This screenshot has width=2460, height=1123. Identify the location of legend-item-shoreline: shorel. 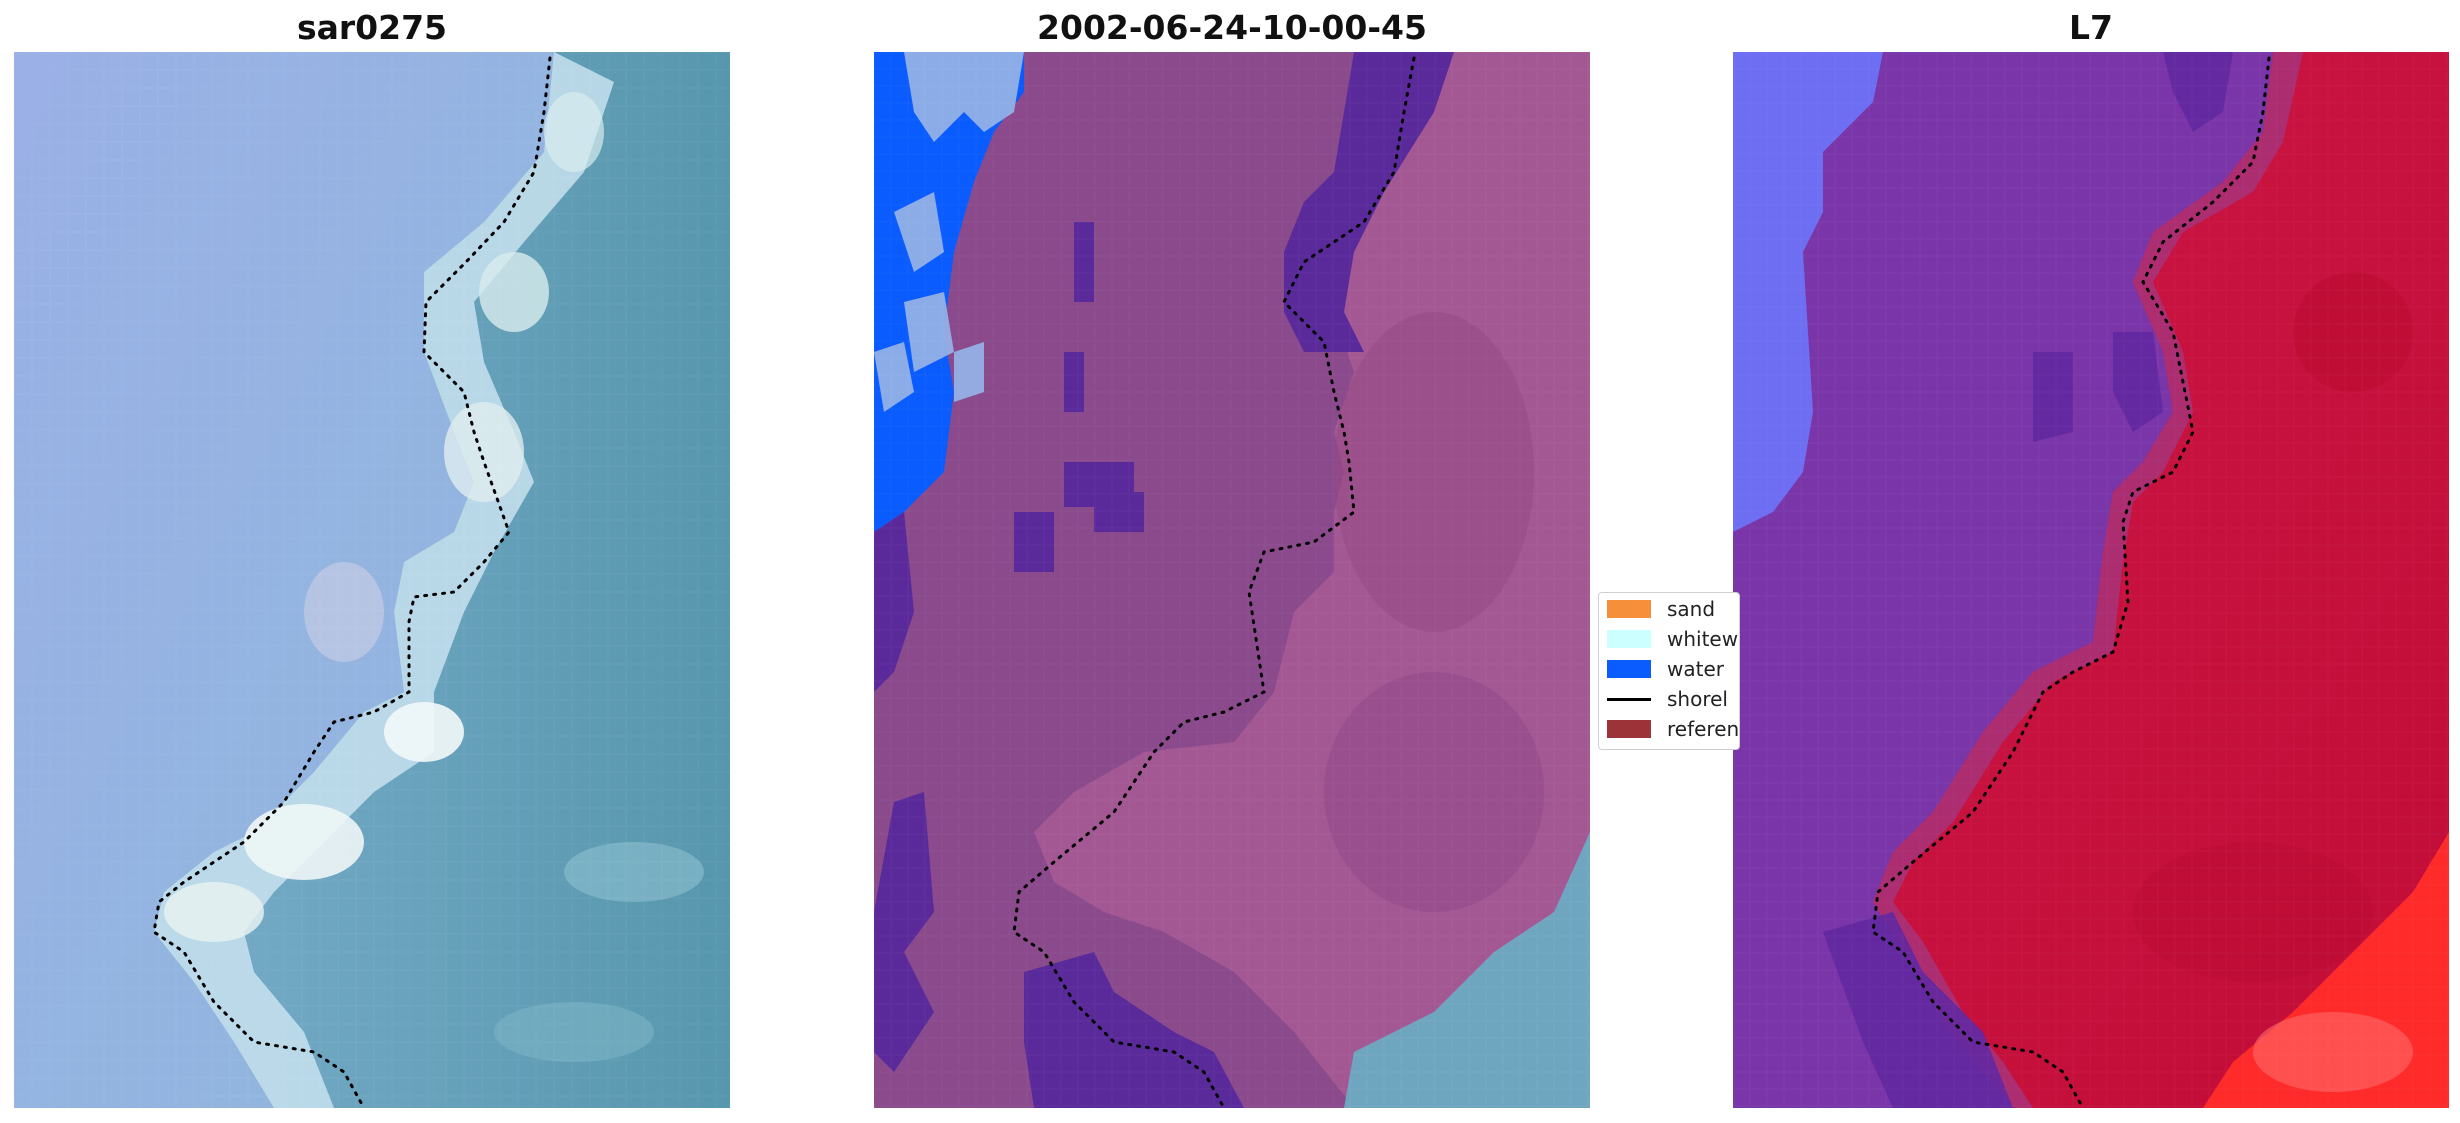
(1667, 699).